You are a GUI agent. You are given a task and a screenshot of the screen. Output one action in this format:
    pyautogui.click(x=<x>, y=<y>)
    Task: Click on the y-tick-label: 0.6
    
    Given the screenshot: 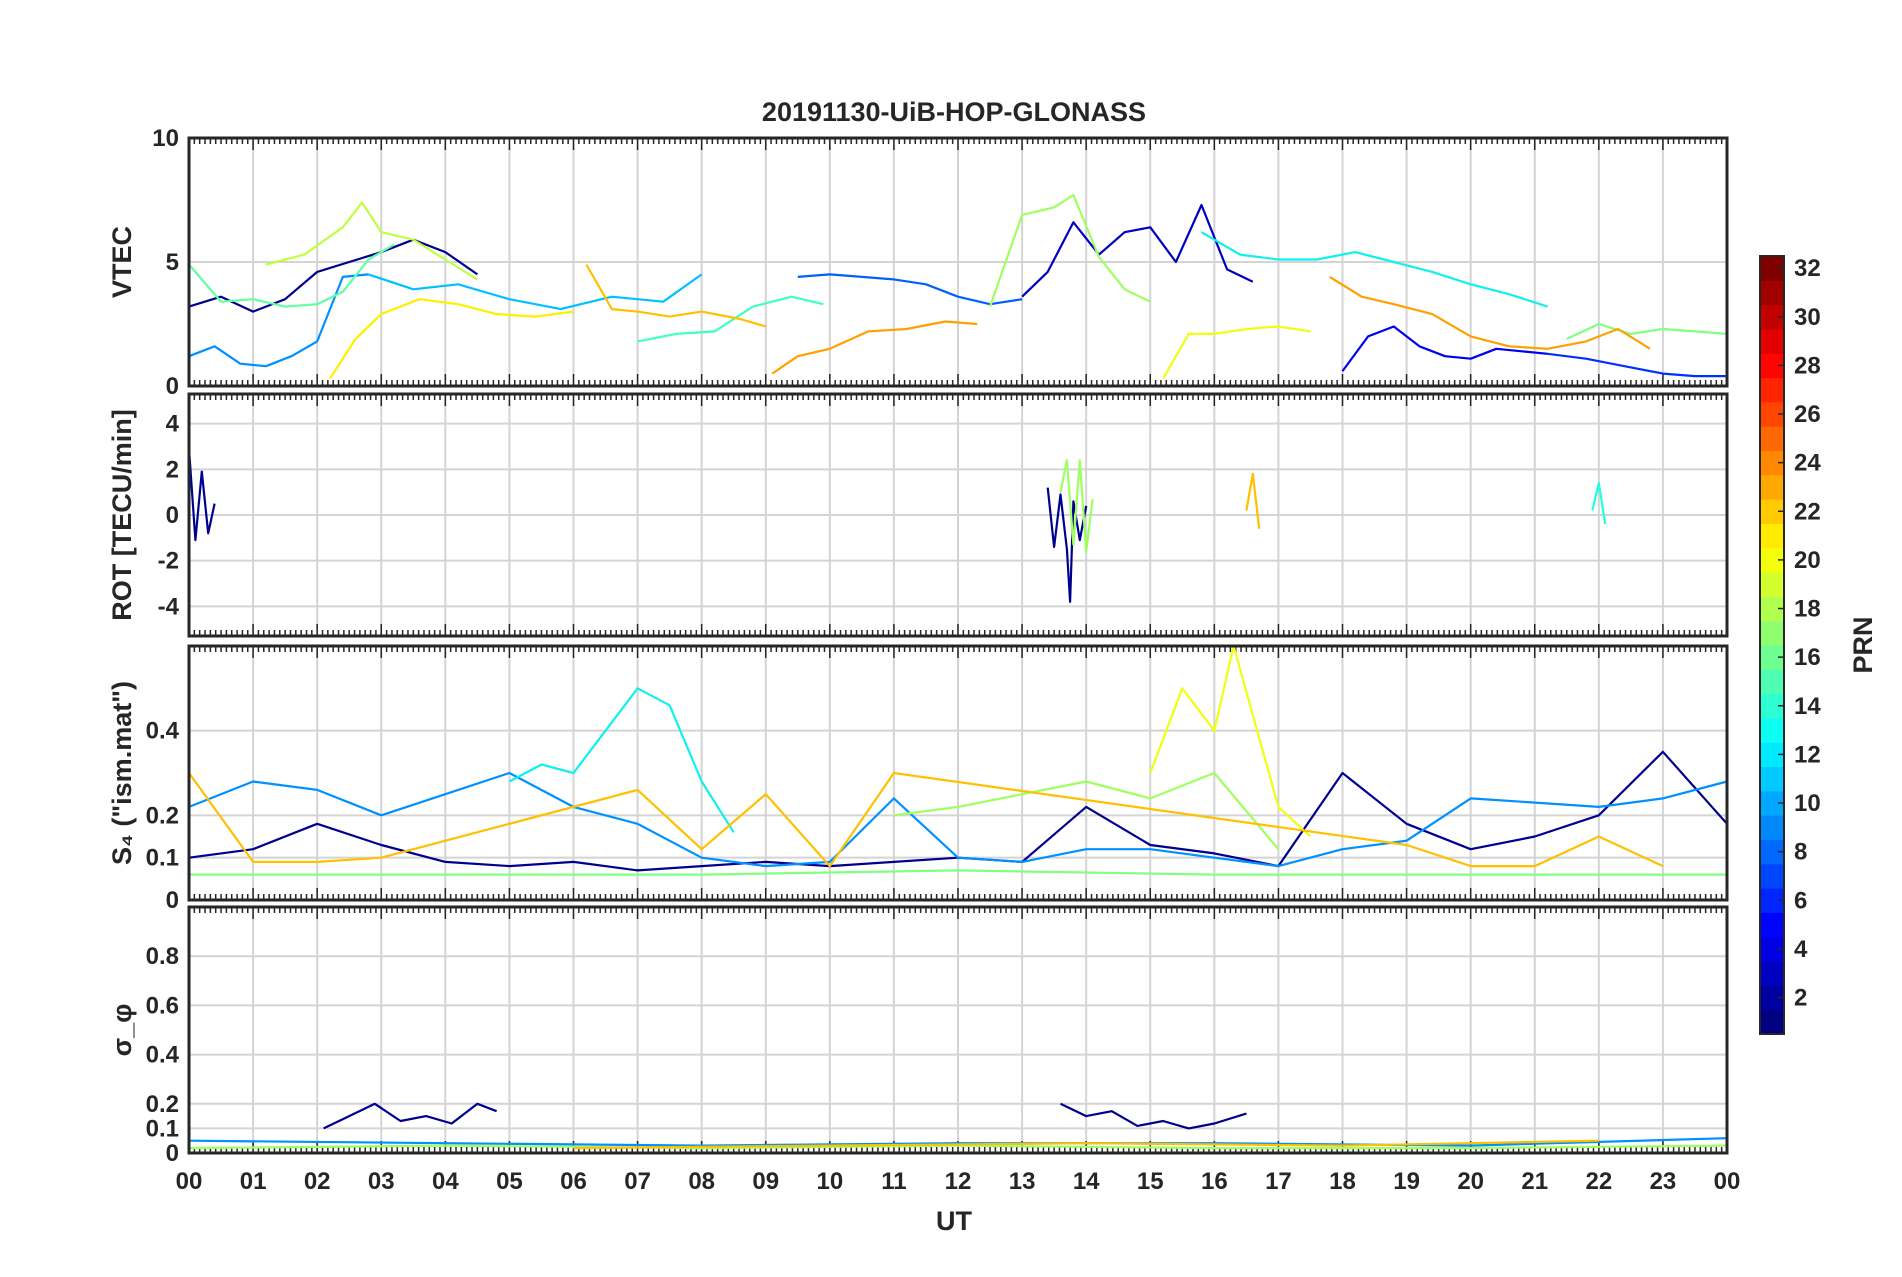 What is the action you would take?
    pyautogui.click(x=162, y=1005)
    